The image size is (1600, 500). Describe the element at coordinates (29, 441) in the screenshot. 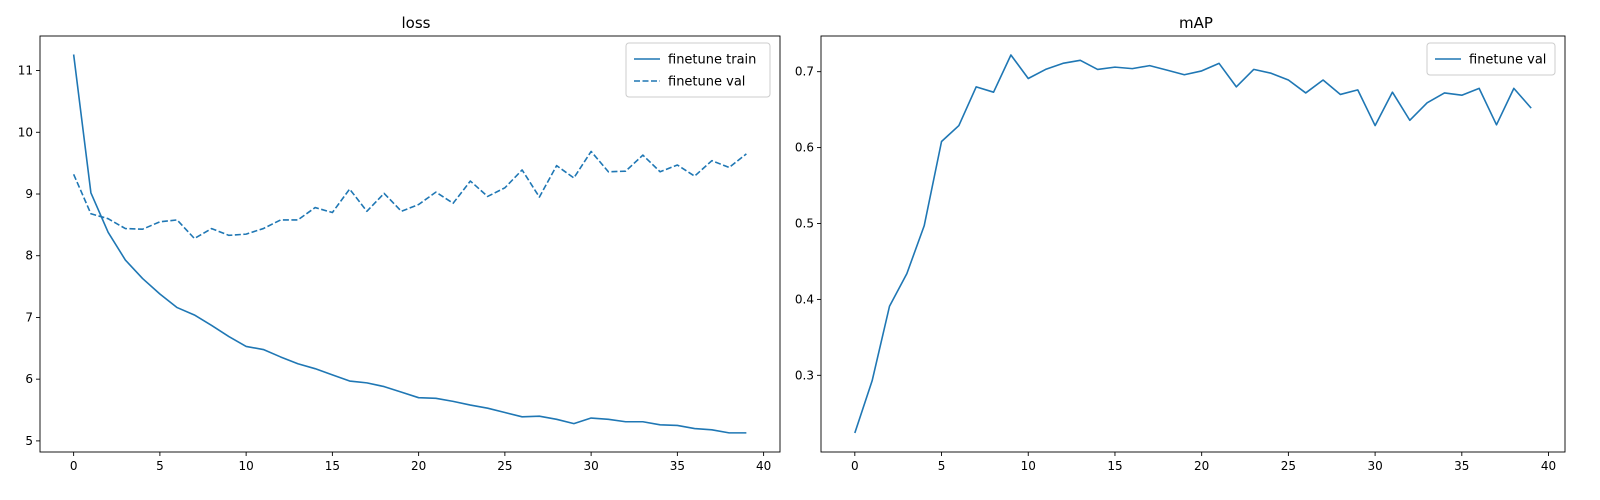

I see `loss-y-tick-label: 5` at that location.